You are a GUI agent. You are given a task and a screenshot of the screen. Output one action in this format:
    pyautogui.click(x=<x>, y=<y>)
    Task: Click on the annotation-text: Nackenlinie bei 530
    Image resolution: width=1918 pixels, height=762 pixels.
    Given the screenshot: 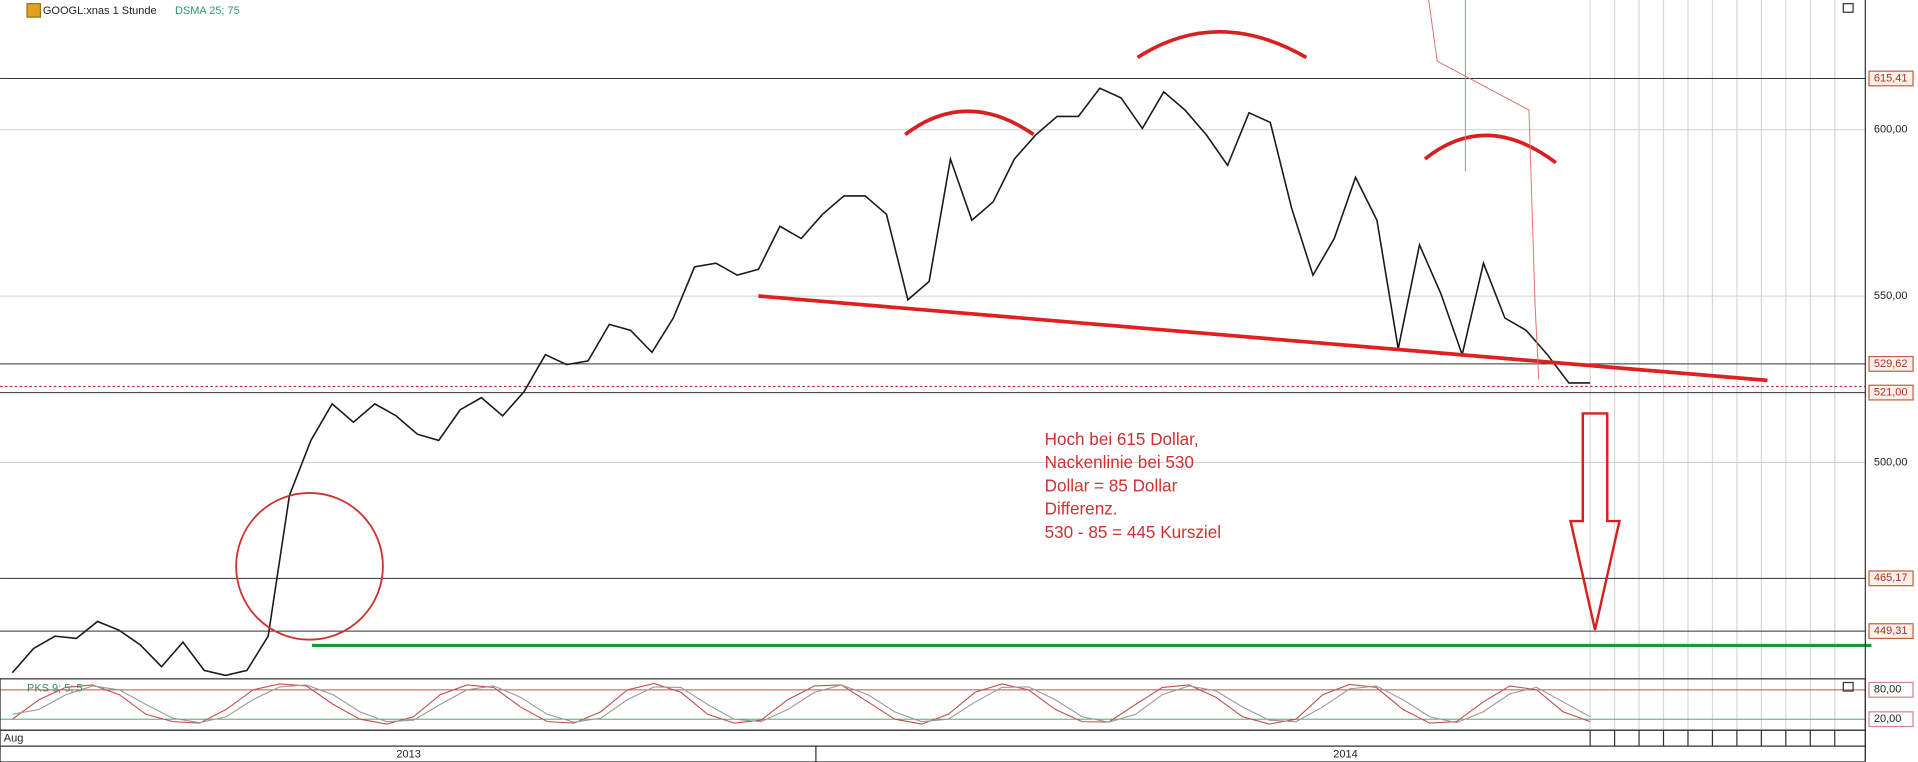 What is the action you would take?
    pyautogui.click(x=1119, y=462)
    